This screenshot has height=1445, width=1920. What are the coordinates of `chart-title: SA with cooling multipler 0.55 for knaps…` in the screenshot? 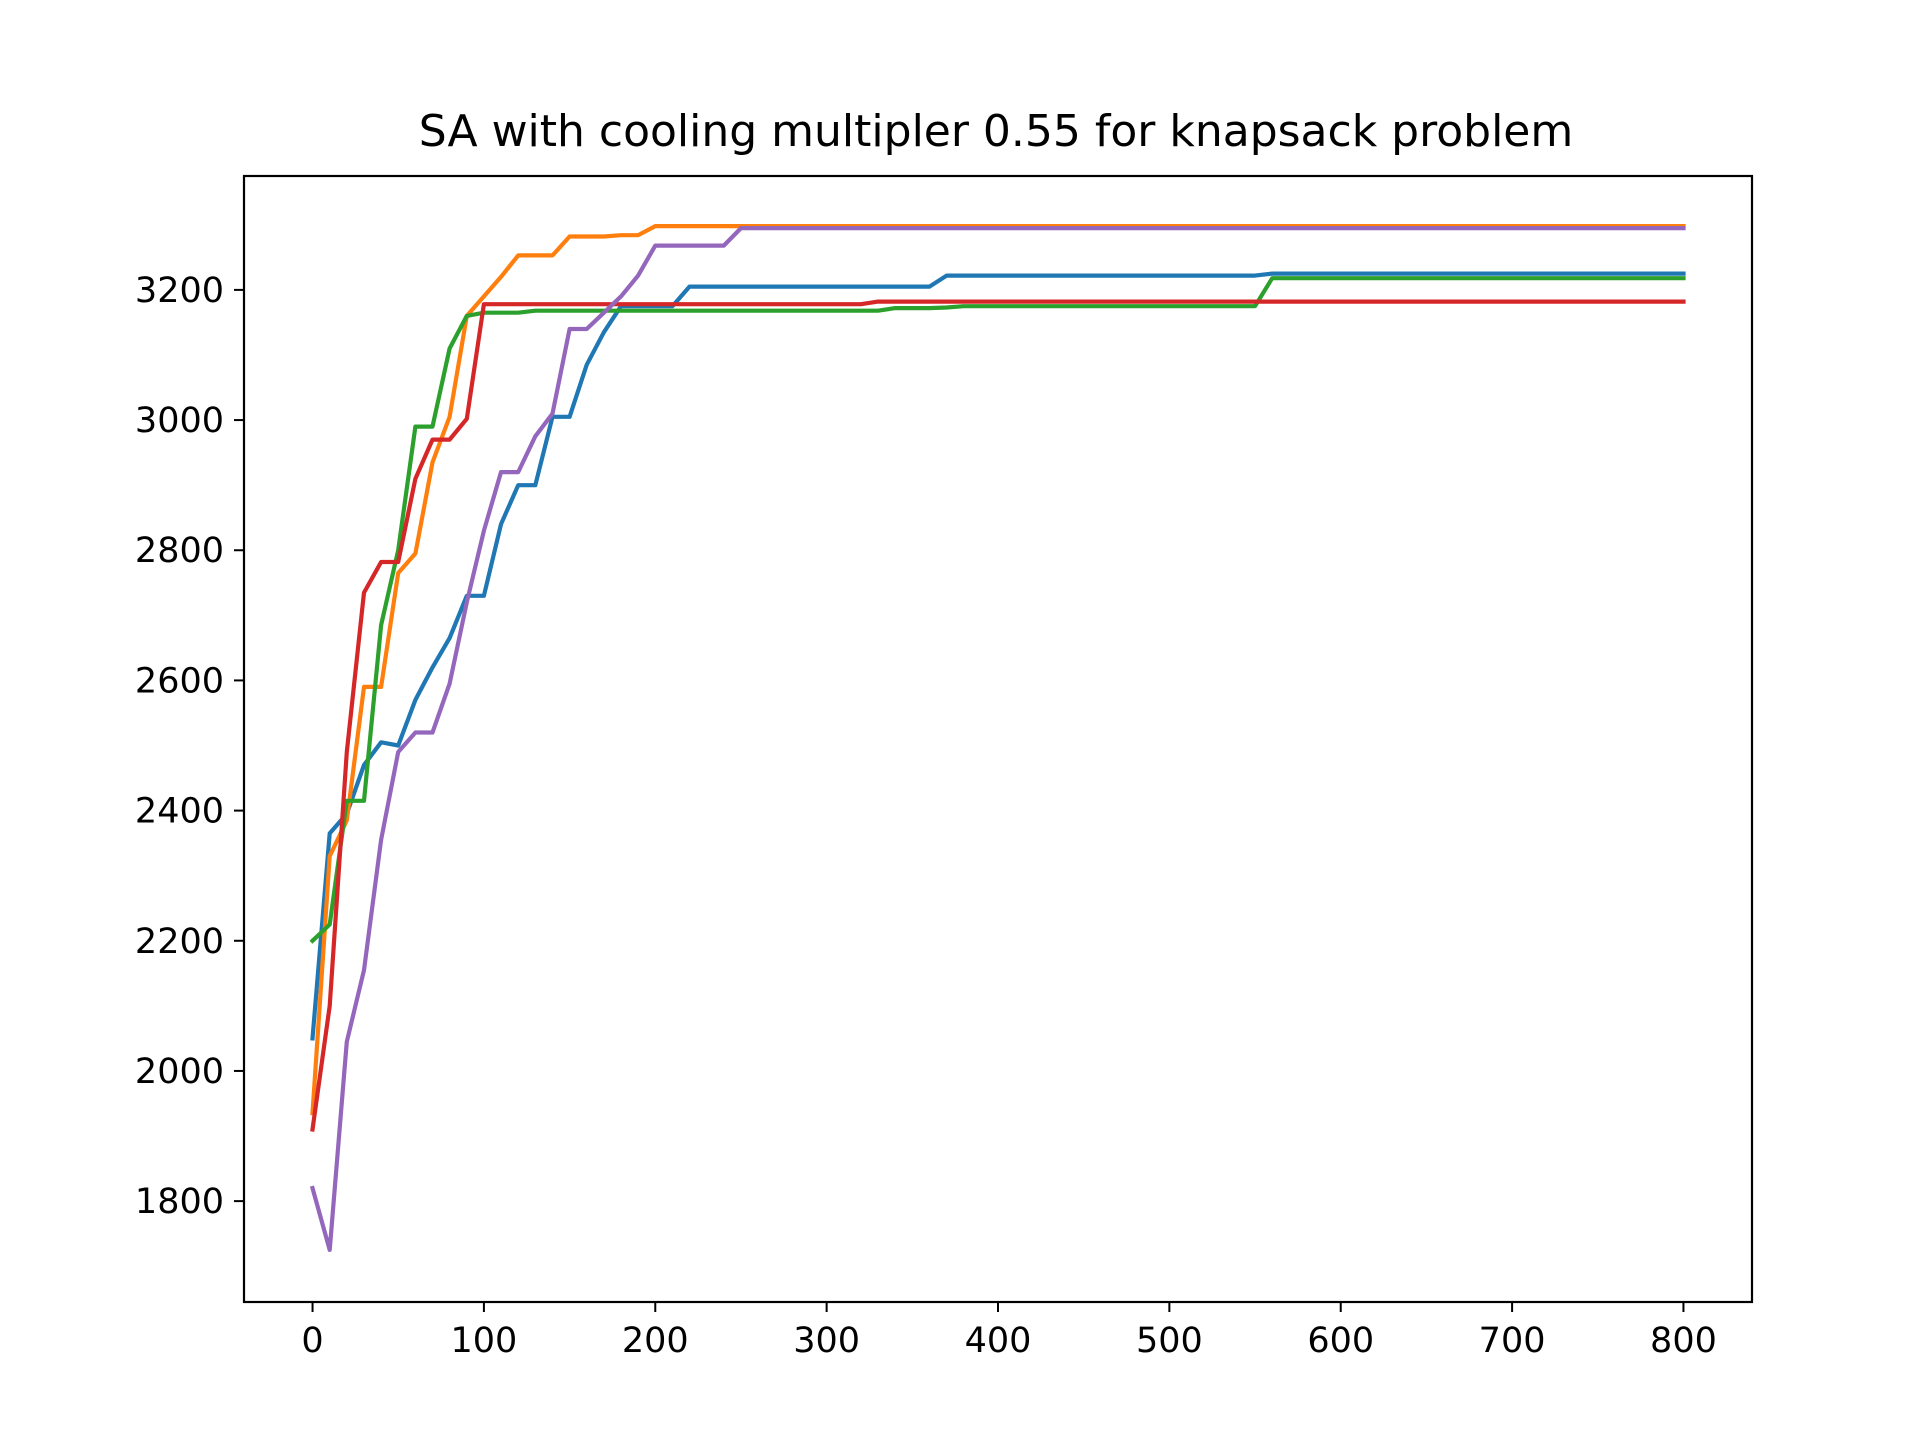 It's located at (996, 131).